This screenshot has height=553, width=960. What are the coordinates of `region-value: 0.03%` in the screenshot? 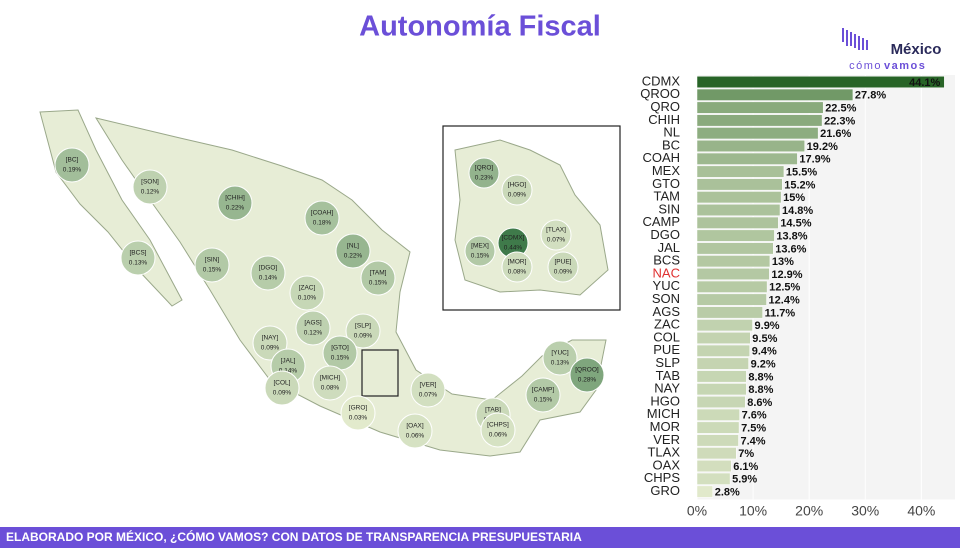 It's located at (358, 418).